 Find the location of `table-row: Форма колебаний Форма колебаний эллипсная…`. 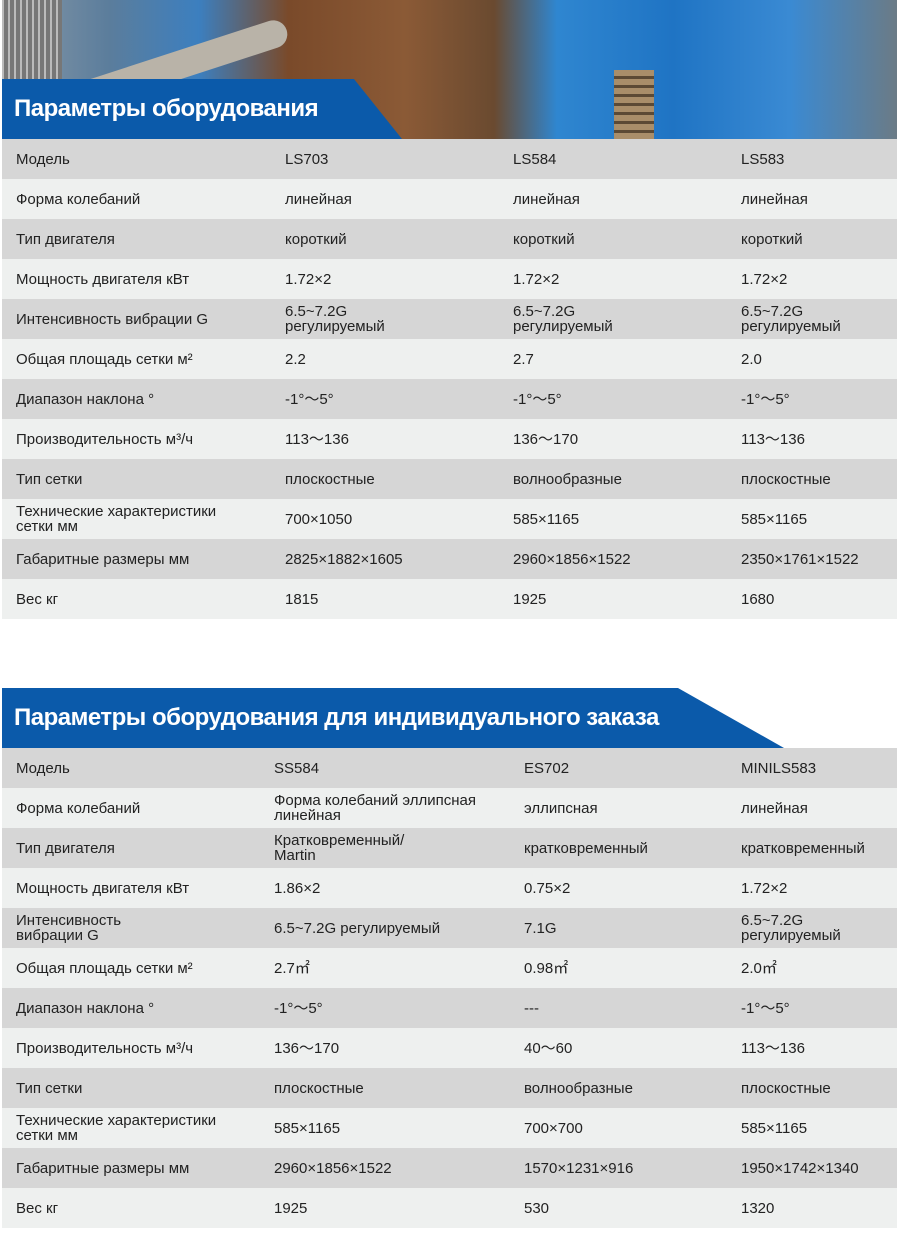

table-row: Форма колебаний Форма колебаний эллипсная… is located at coordinates (449, 808).